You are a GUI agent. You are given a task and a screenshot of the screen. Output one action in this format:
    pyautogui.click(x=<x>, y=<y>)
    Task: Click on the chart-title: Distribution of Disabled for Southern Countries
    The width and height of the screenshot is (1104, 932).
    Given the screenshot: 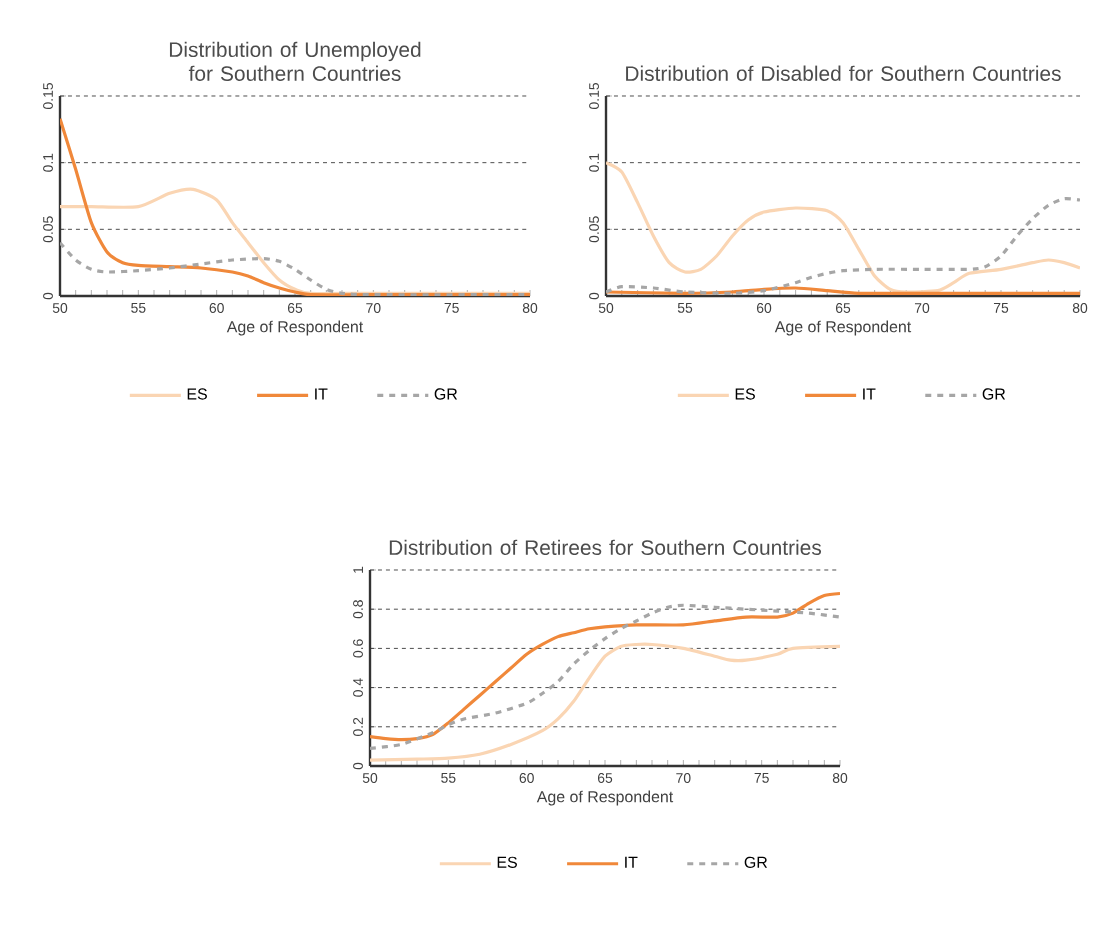 What is the action you would take?
    pyautogui.click(x=843, y=73)
    